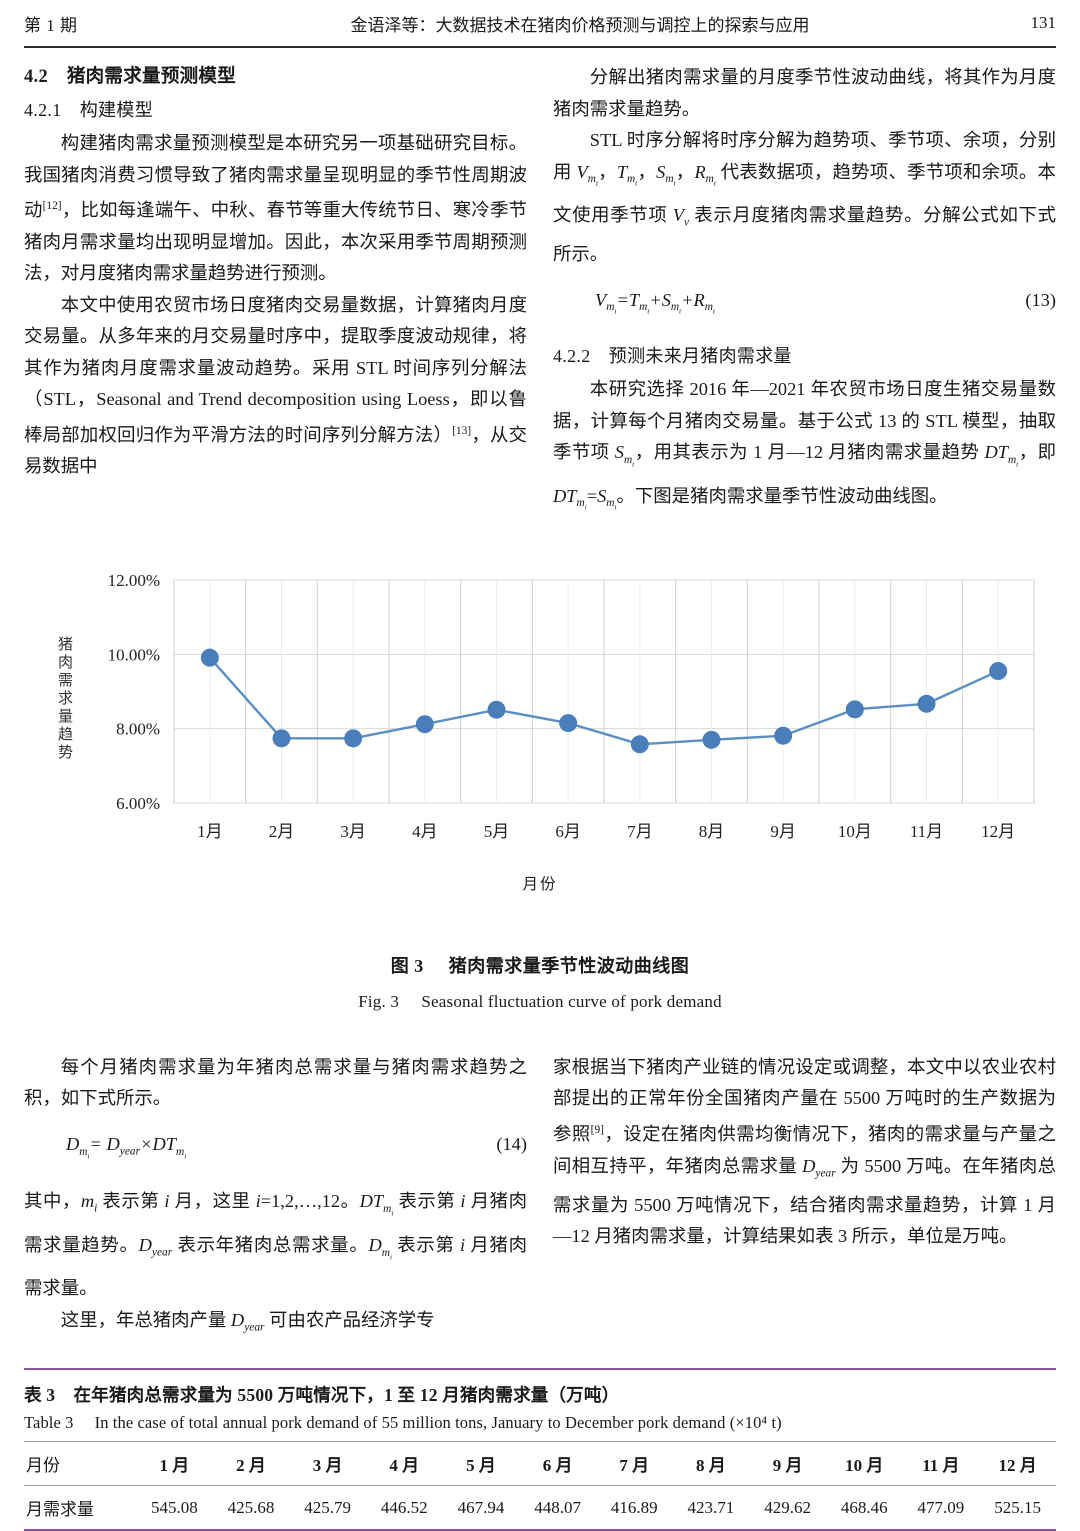 The height and width of the screenshot is (1531, 1080). I want to click on table-column-header: 3 月, so click(327, 1466).